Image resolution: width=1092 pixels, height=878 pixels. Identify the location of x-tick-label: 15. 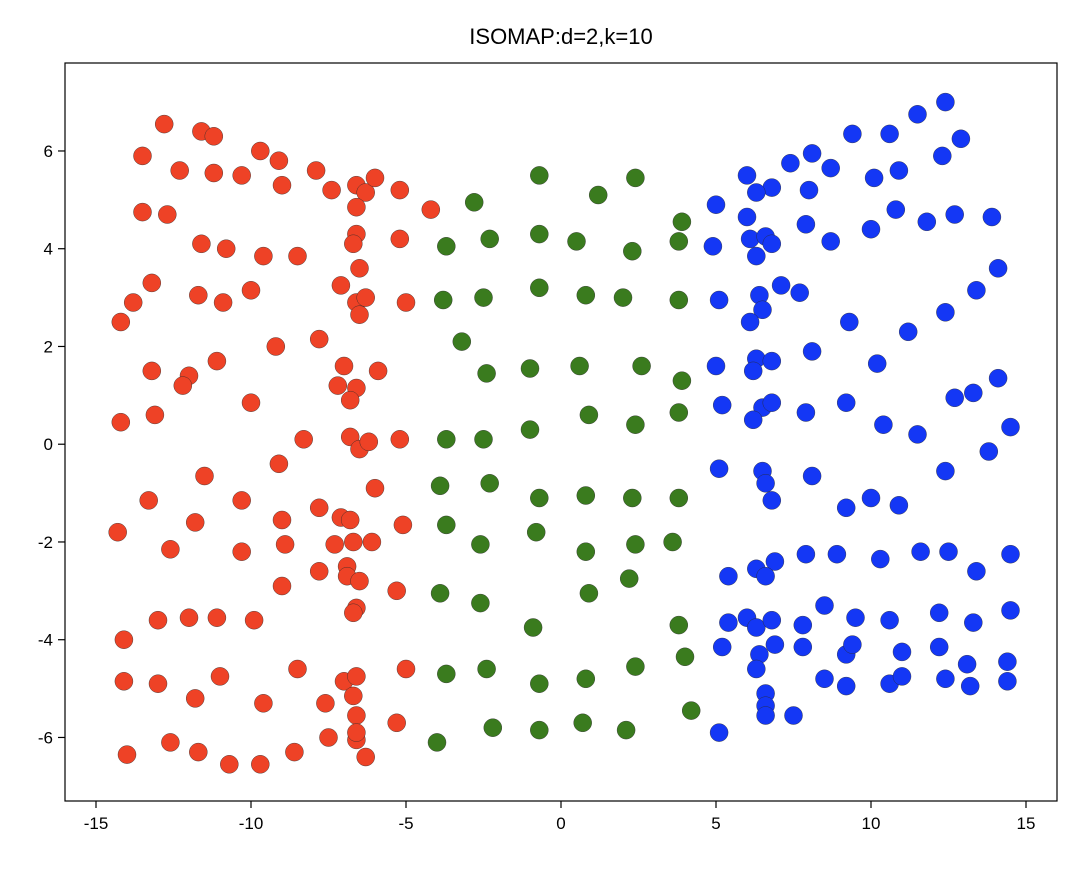
(1026, 823).